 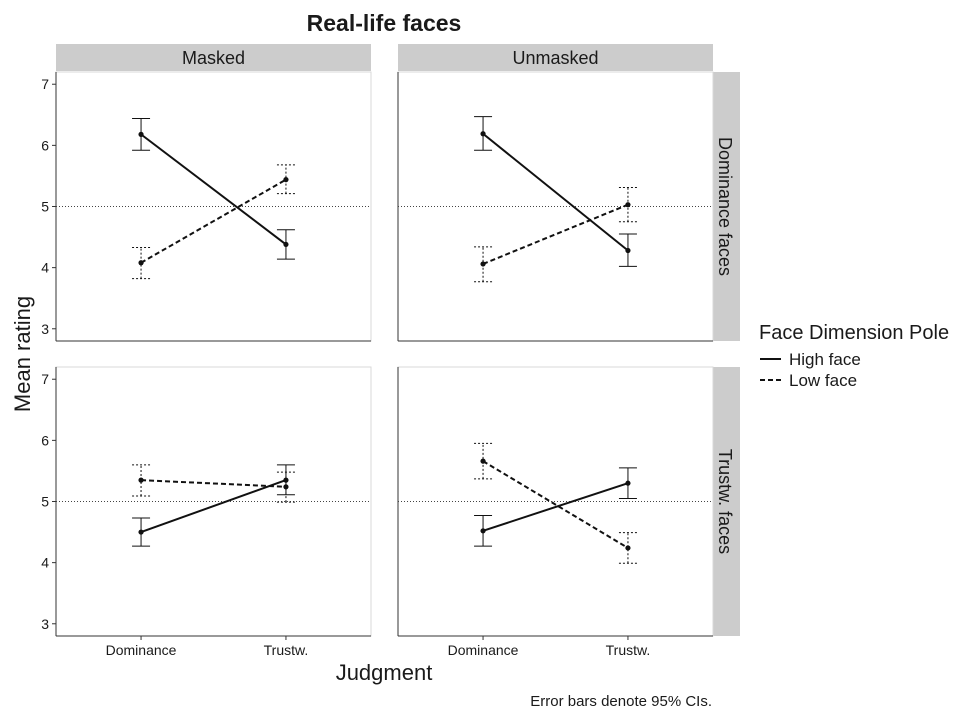 I want to click on column-strip-label: Unmasked, so click(x=555, y=58).